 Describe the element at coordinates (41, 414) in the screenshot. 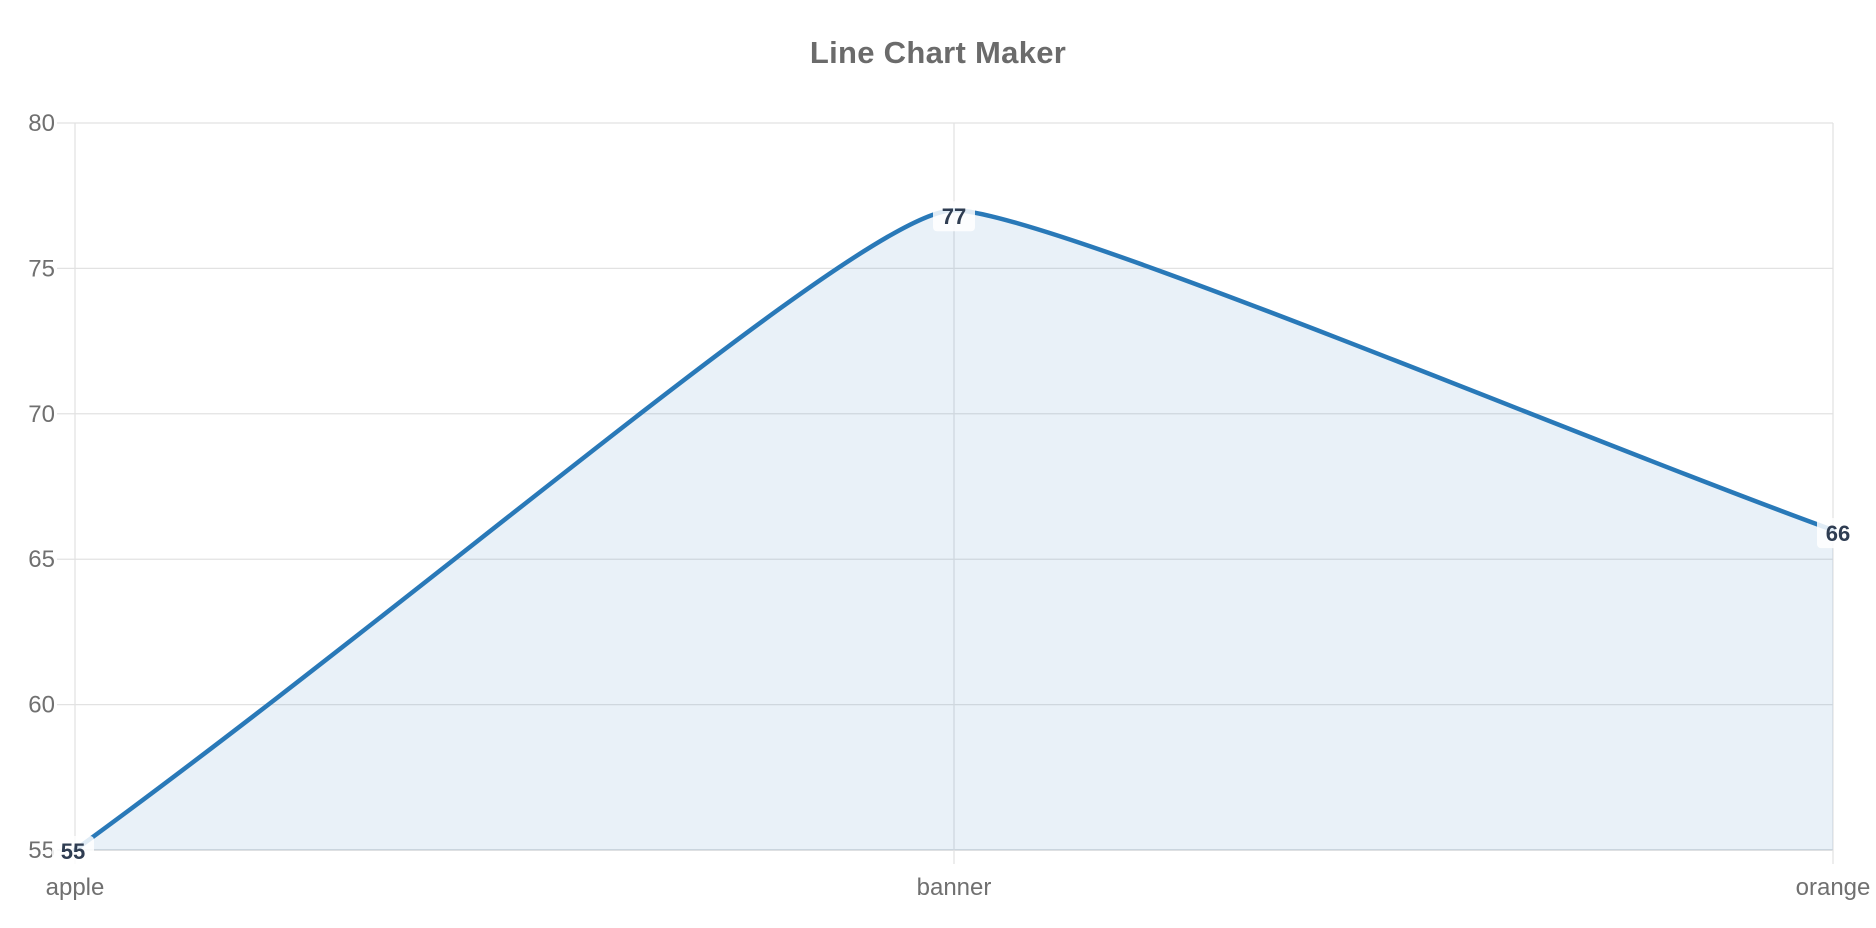

I see `y-tick-label: 70` at that location.